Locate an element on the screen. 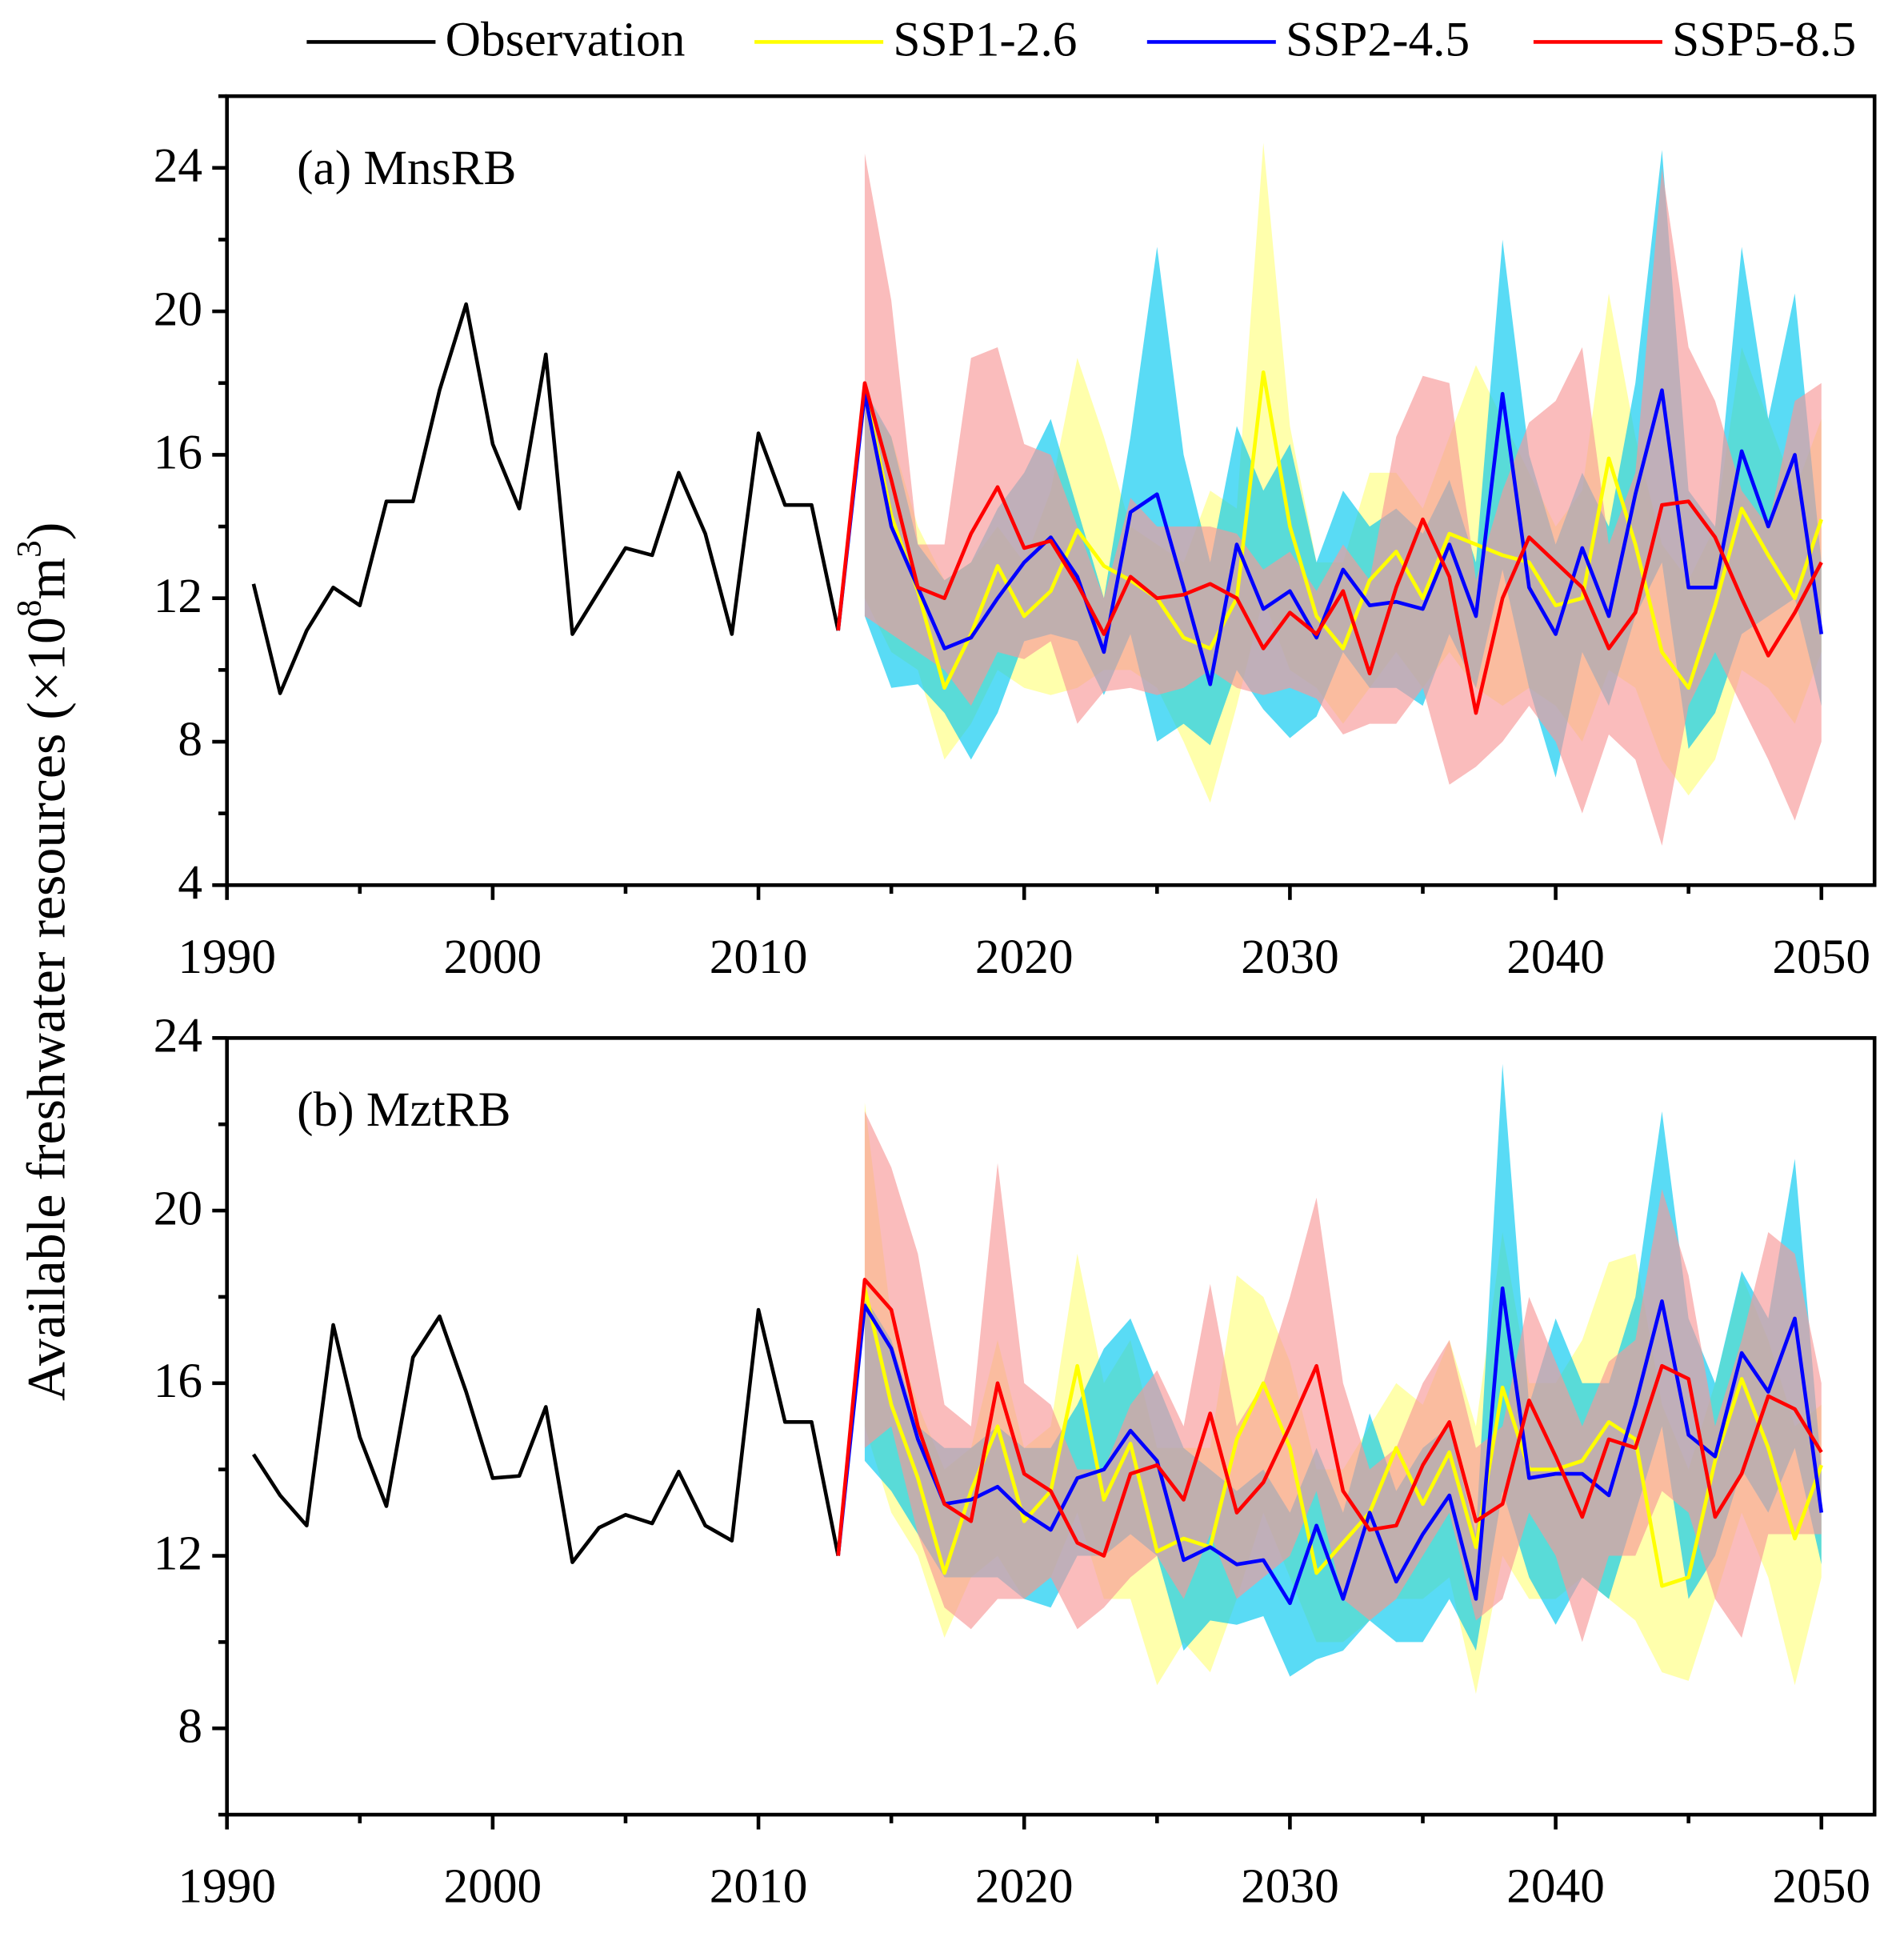 Image resolution: width=1904 pixels, height=1933 pixels. uncertainty-band is located at coordinates (1343, 1377).